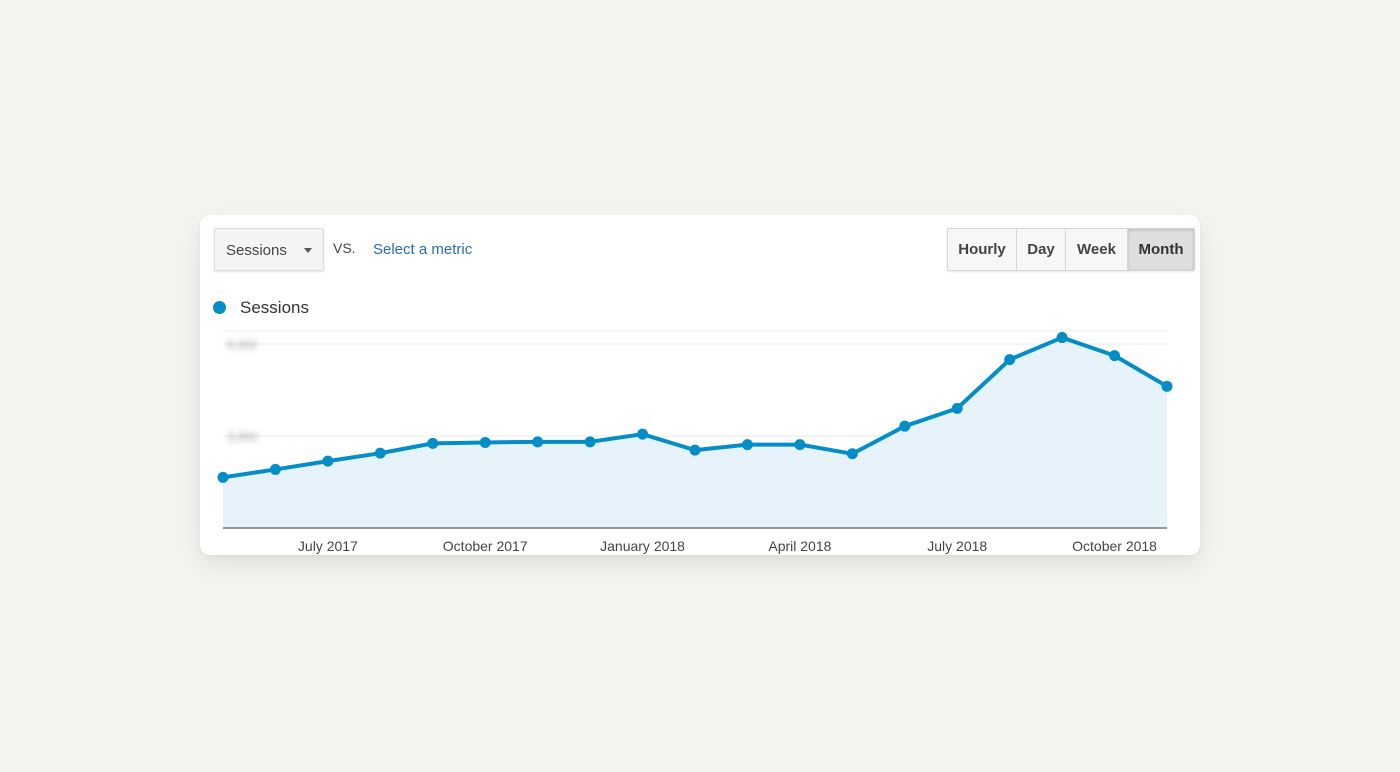  Describe the element at coordinates (957, 546) in the screenshot. I see `x-tick-label: July 2018` at that location.